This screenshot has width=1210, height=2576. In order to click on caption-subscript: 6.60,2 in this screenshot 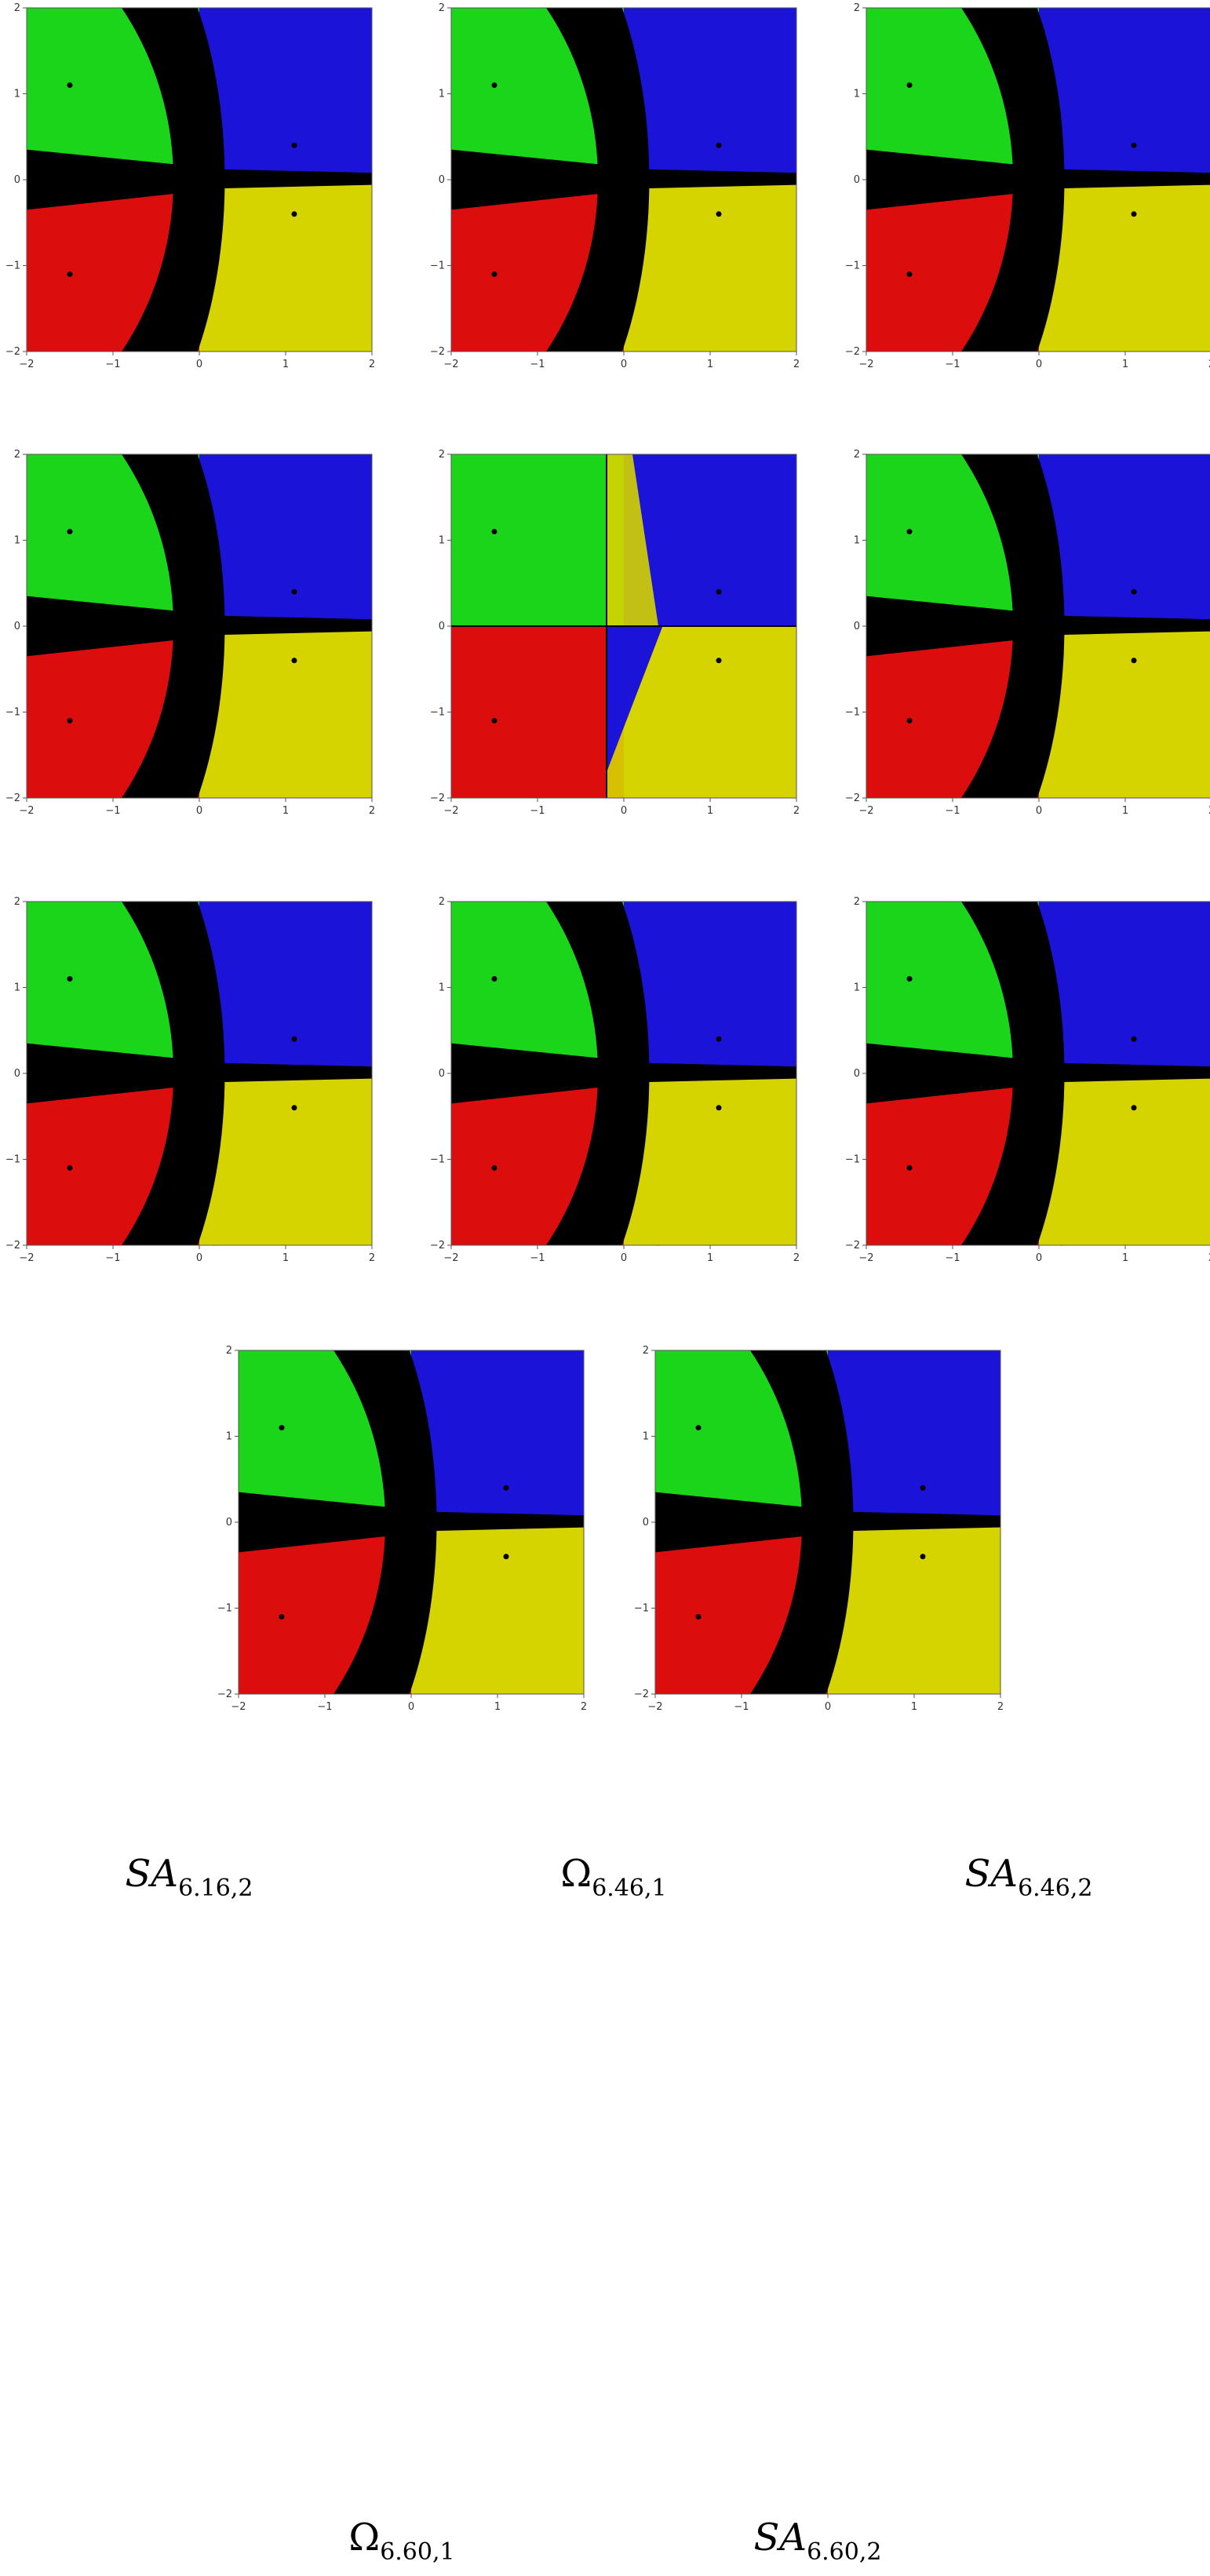, I will do `click(844, 2552)`.